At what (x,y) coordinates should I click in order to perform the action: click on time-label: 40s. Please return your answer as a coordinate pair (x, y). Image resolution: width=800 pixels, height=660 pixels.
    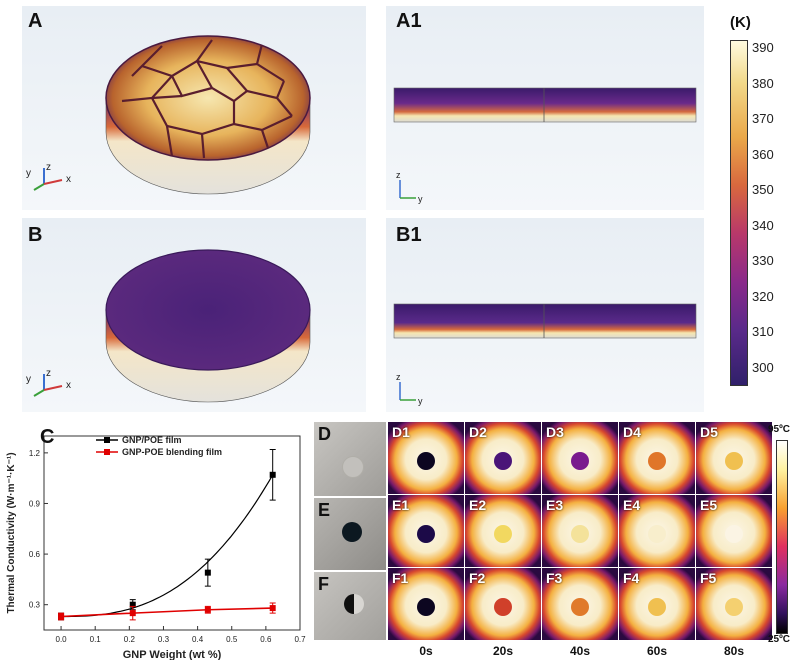
    Looking at the image, I should click on (580, 651).